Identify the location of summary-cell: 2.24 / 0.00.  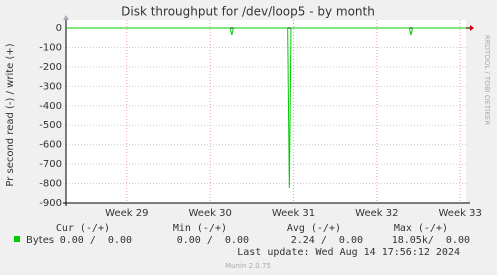
(327, 240).